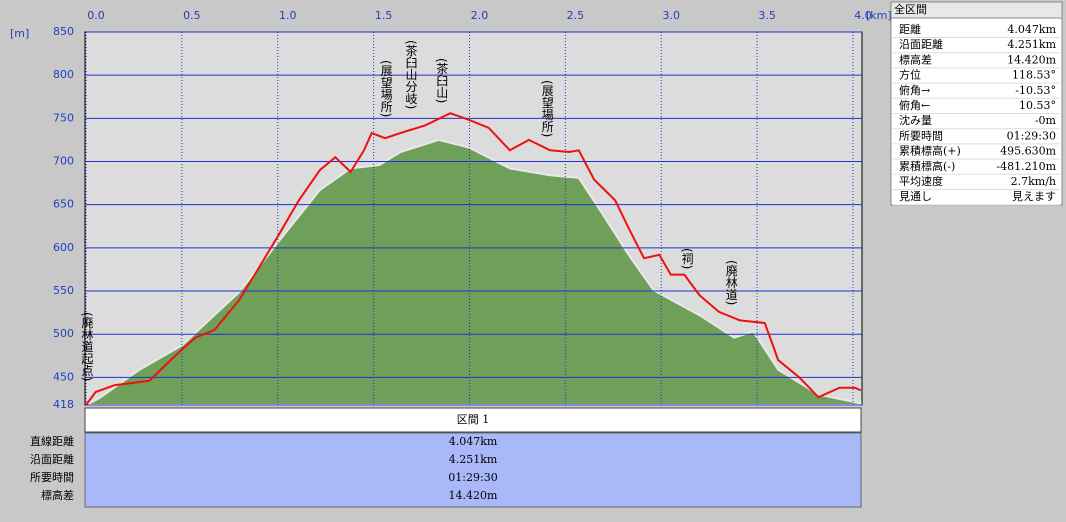  What do you see at coordinates (288, 15) in the screenshot?
I see `x-tick-label: 1.0` at bounding box center [288, 15].